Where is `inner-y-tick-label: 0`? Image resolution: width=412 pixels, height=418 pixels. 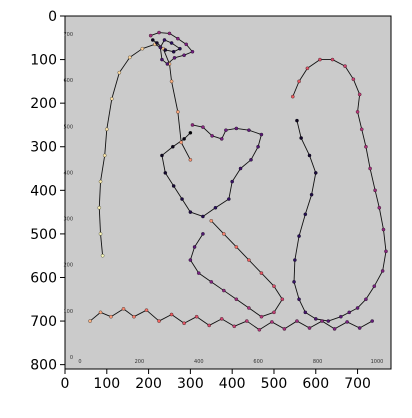
inner-y-tick-label: 0 is located at coordinates (71, 358).